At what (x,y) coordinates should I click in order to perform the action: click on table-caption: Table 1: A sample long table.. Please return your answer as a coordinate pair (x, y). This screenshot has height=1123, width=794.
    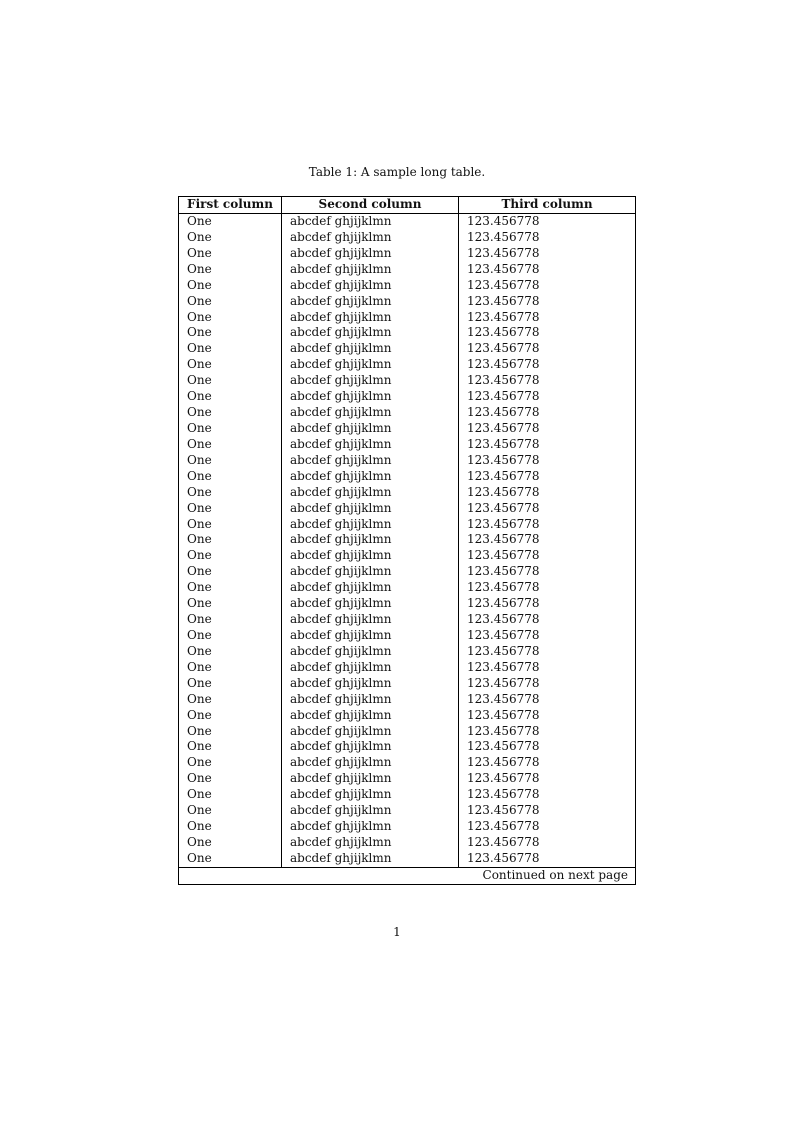
    Looking at the image, I should click on (397, 172).